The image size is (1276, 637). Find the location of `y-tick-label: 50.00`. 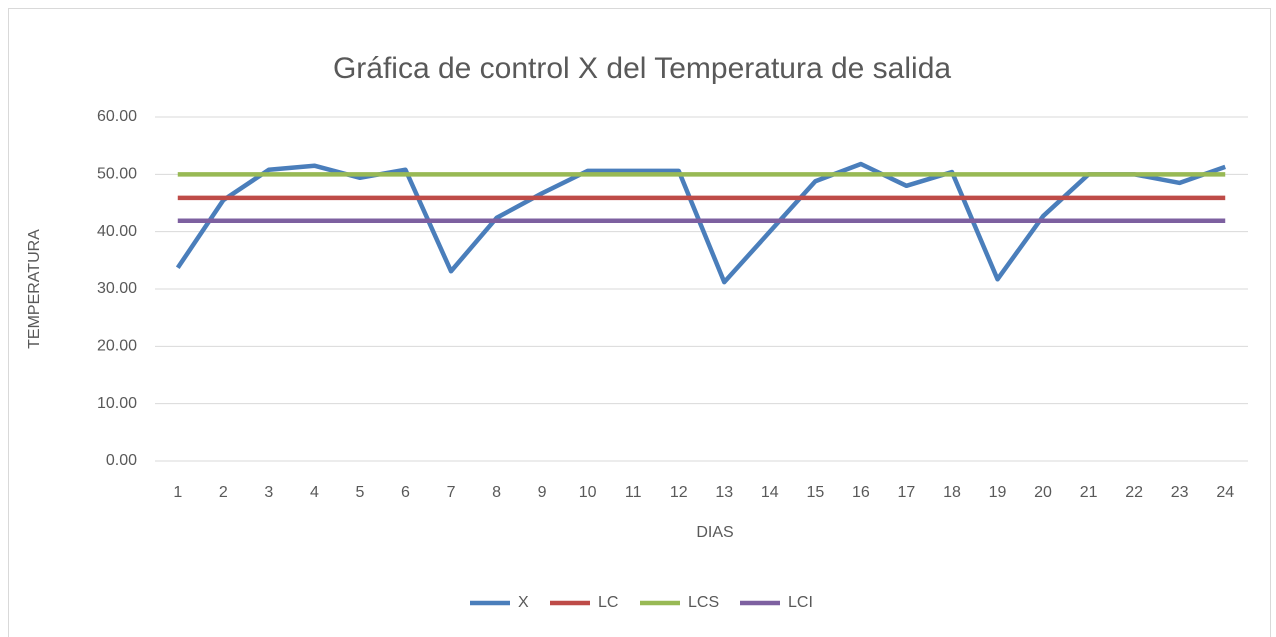

y-tick-label: 50.00 is located at coordinates (117, 174).